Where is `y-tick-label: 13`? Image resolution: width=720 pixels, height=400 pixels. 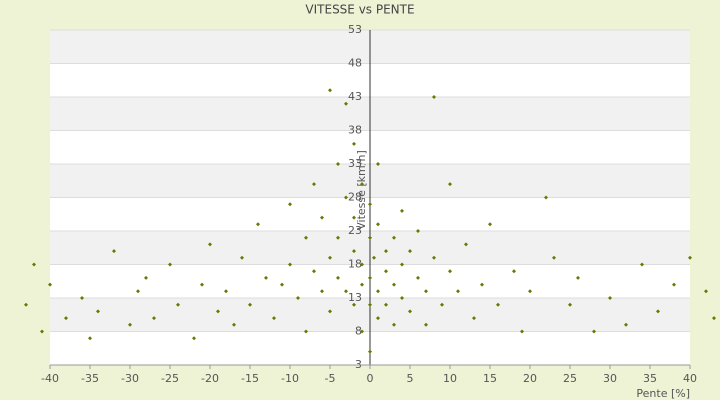
y-tick-label: 13 is located at coordinates (355, 297).